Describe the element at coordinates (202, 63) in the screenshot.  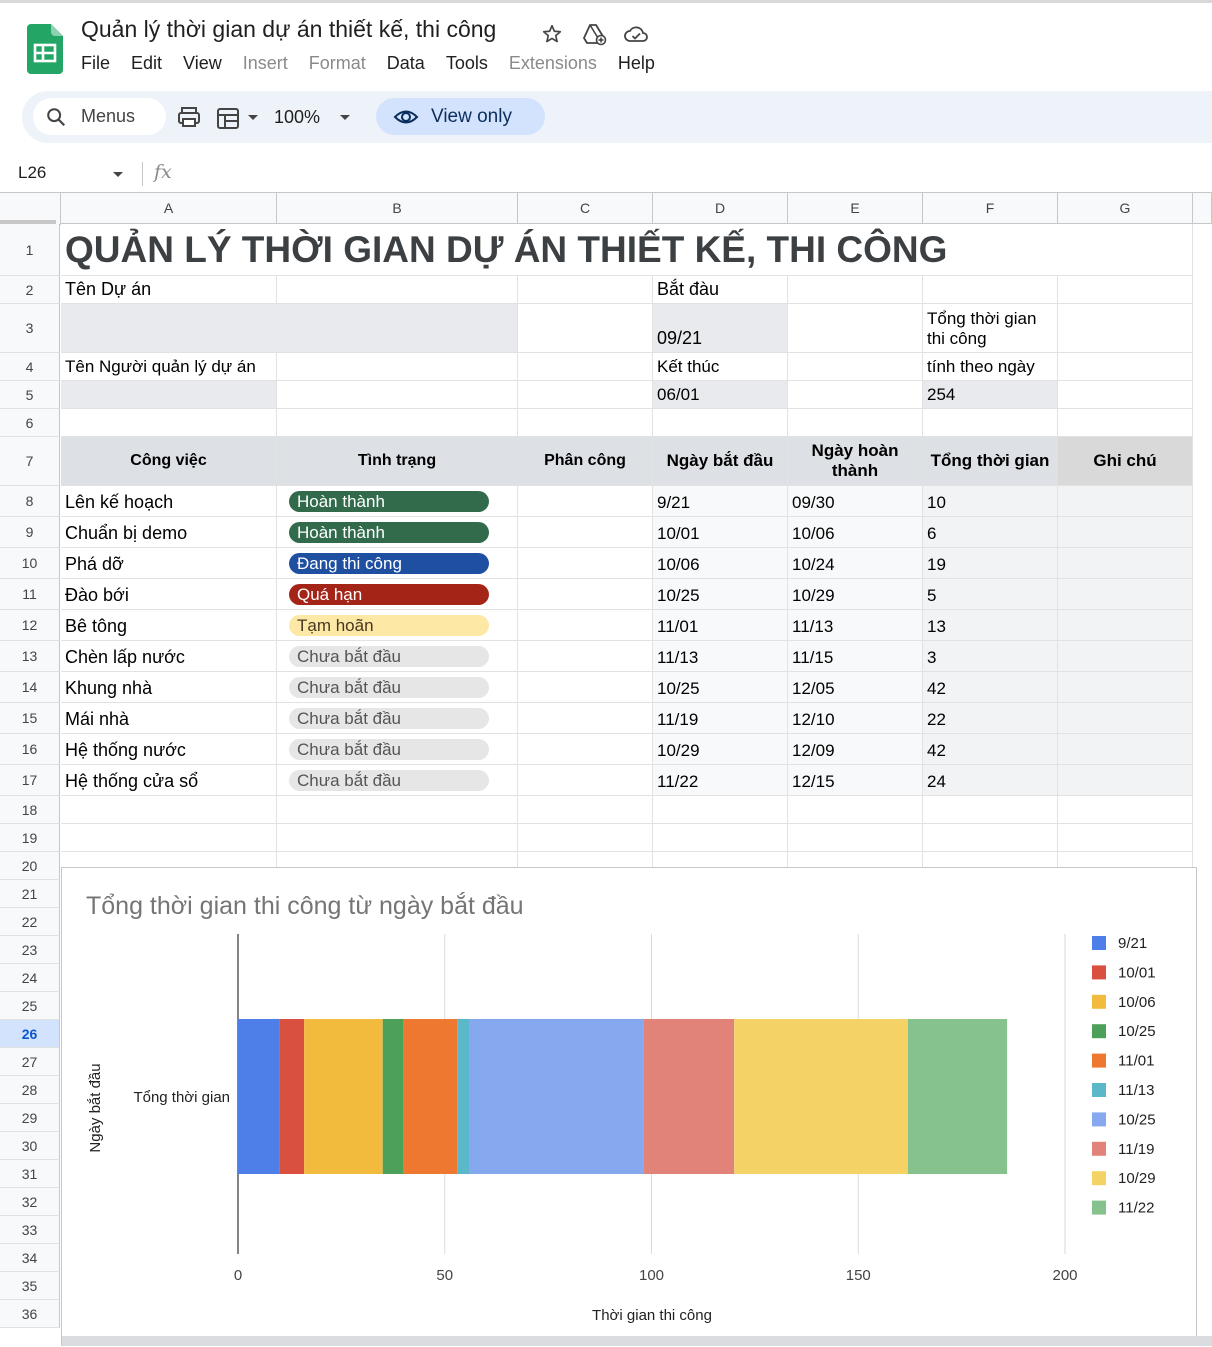
I see `menu-view: View` at that location.